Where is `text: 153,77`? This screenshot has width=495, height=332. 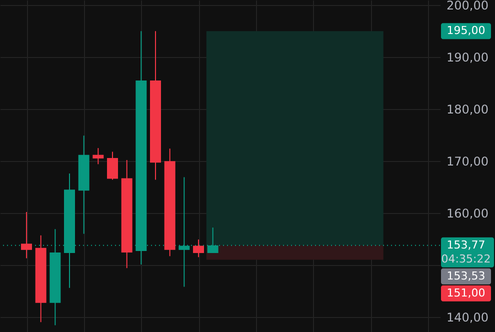 text: 153,77 is located at coordinates (466, 245).